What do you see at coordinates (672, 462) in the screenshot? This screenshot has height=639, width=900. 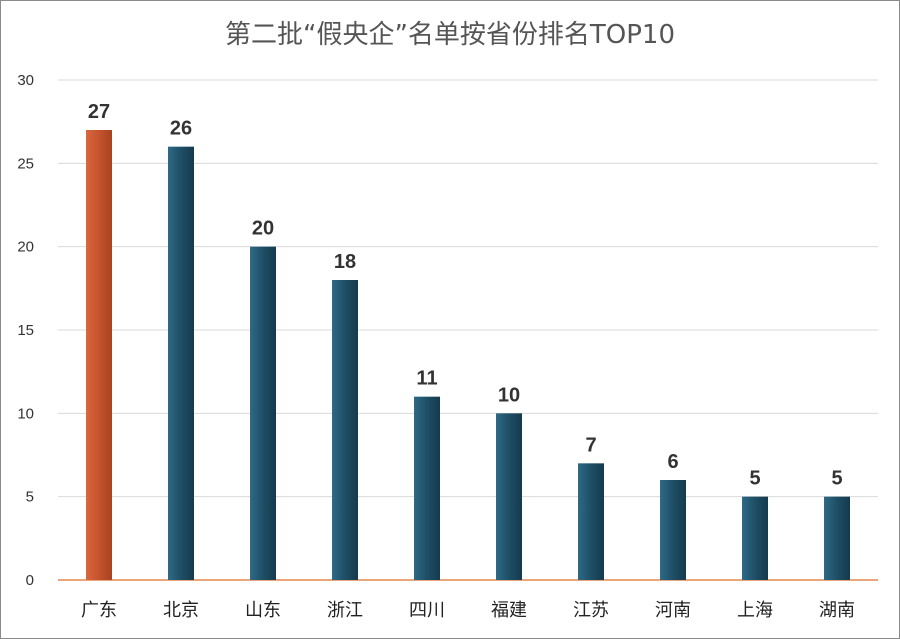 I see `data-label: 6` at bounding box center [672, 462].